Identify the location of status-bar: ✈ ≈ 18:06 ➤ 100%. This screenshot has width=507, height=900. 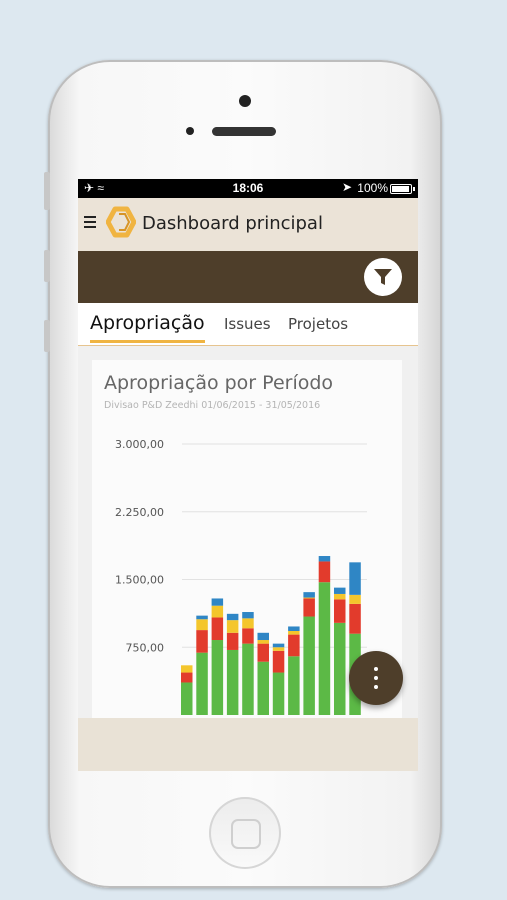
(248, 188).